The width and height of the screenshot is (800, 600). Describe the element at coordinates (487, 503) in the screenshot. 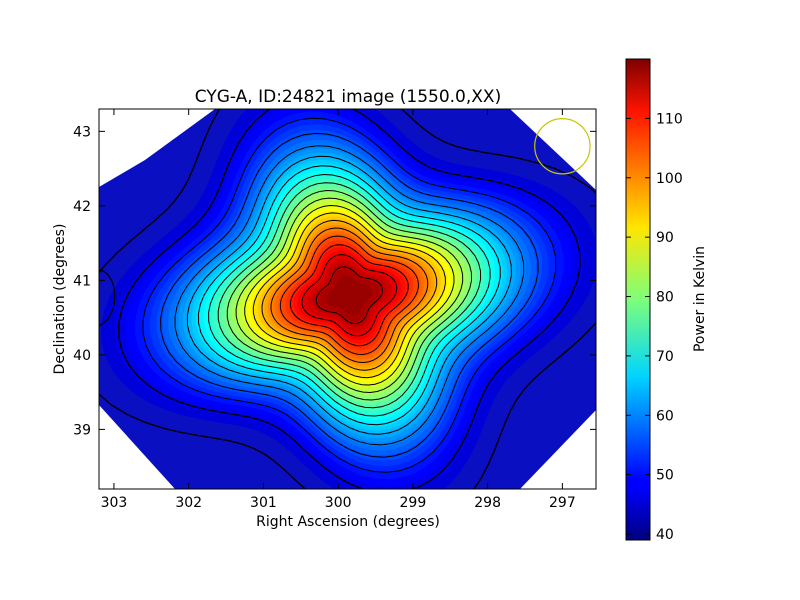

I see `x-tick-label: 298` at that location.